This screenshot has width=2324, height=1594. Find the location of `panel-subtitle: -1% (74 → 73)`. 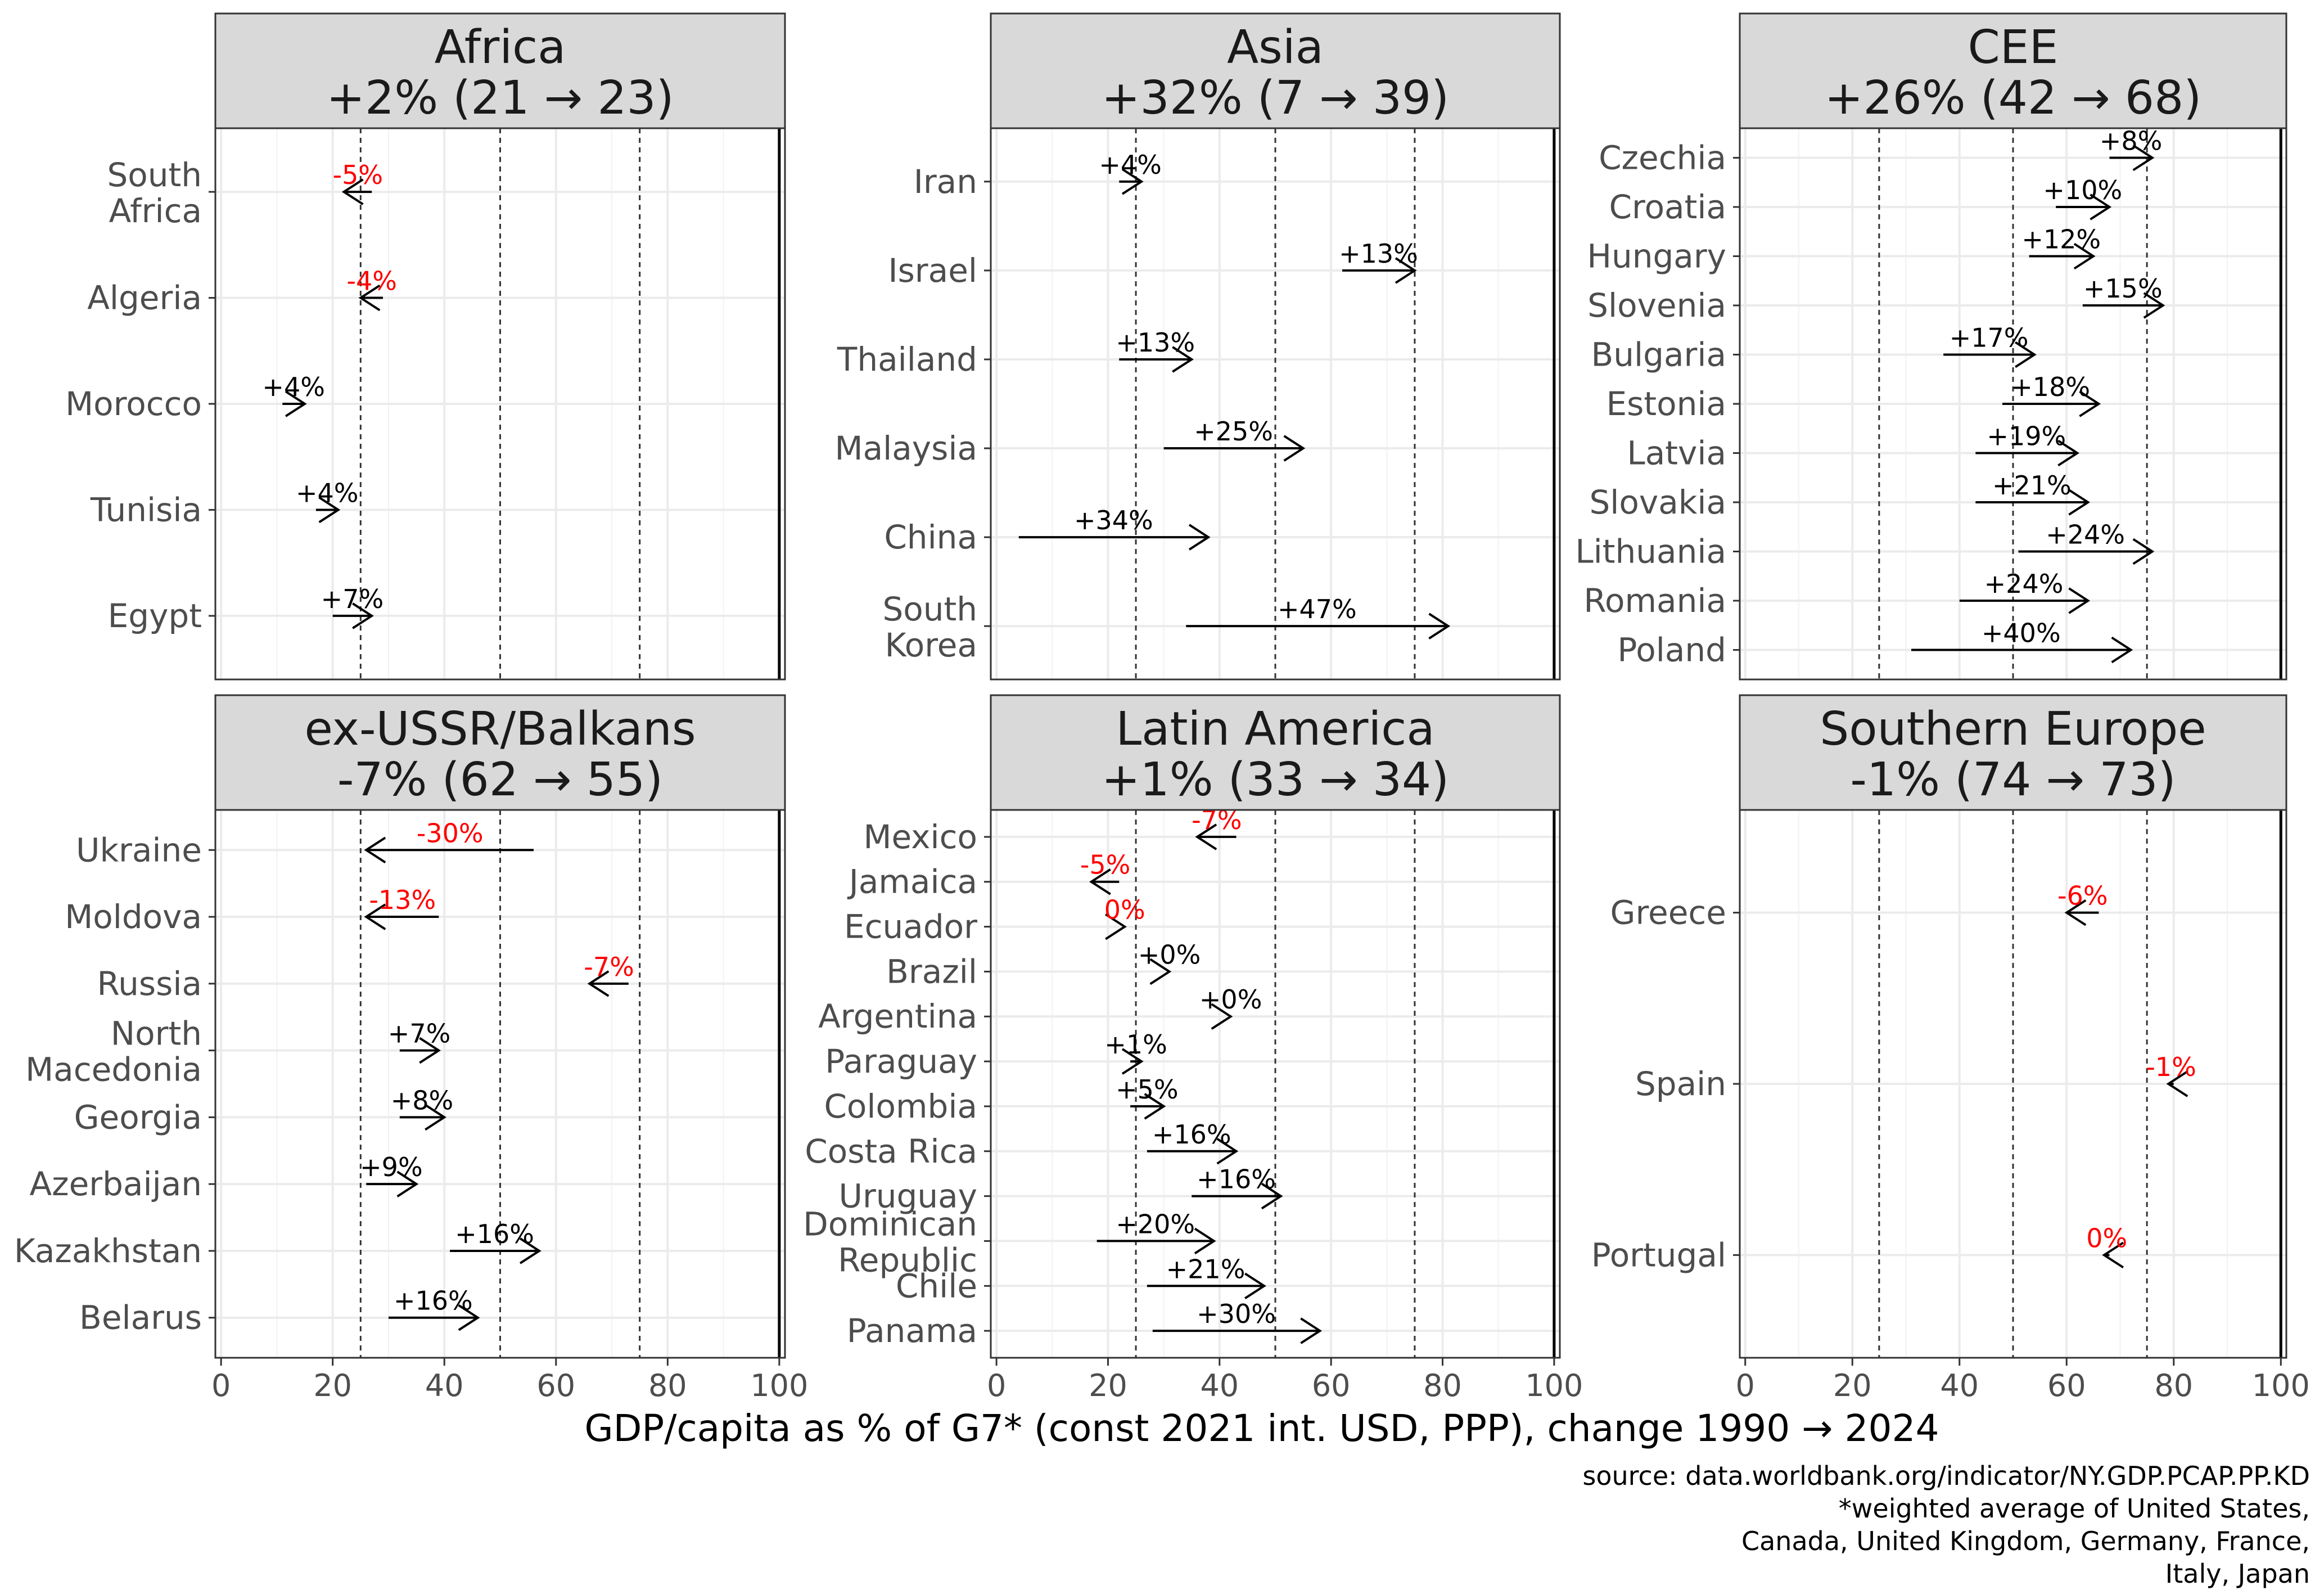

panel-subtitle: -1% (74 → 73) is located at coordinates (2013, 780).